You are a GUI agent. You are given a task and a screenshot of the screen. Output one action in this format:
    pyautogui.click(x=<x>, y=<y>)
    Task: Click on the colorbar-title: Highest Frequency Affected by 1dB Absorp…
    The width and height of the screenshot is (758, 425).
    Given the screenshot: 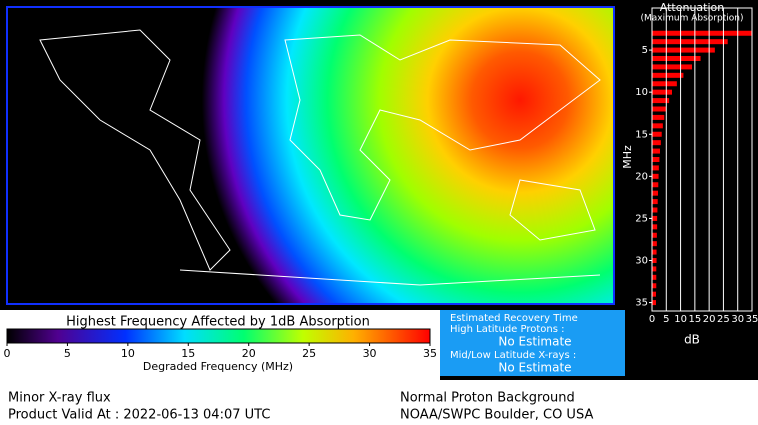 What is the action you would take?
    pyautogui.click(x=218, y=322)
    